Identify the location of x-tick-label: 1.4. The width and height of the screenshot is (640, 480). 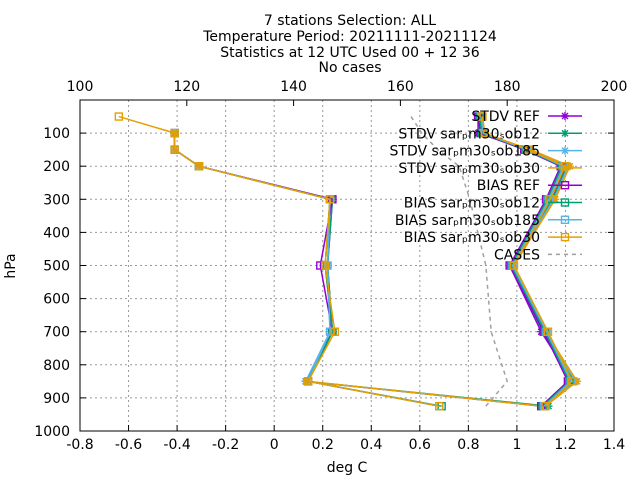
(614, 445).